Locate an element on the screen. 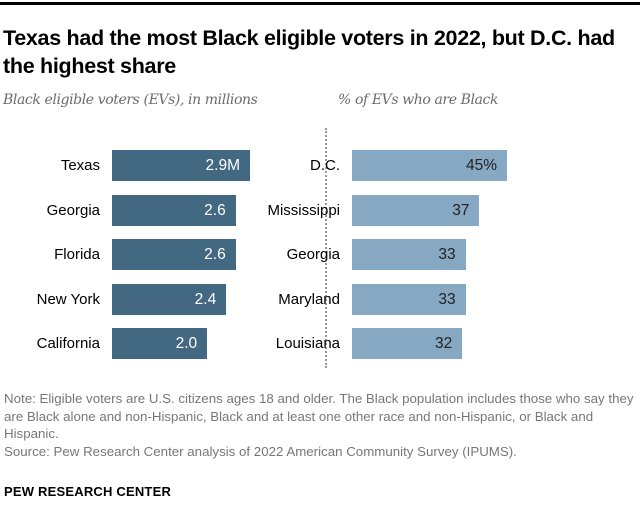  category-label: D.C. is located at coordinates (325, 165).